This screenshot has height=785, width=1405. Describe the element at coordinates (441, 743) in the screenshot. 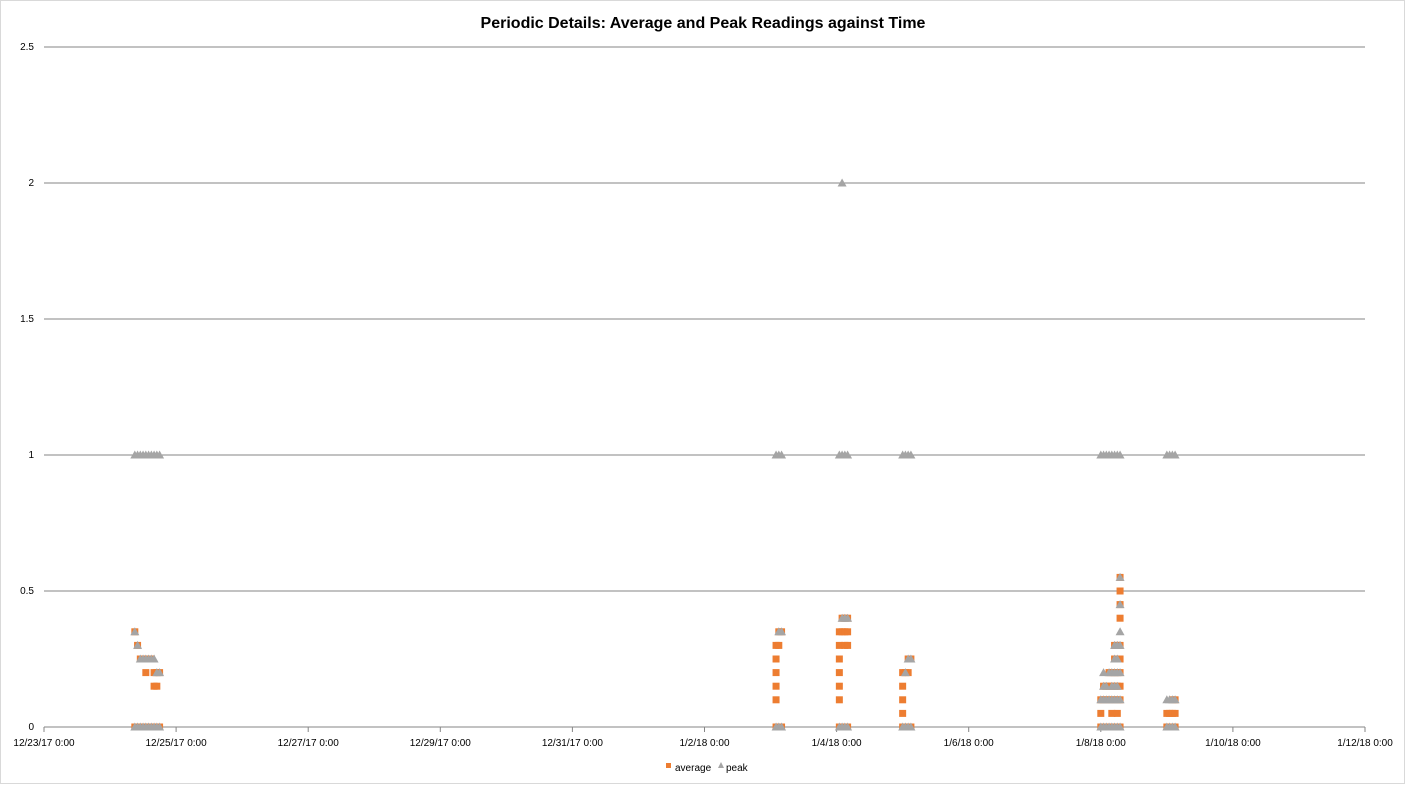

I see `x-tick-label: 12/29/17 0:00` at that location.